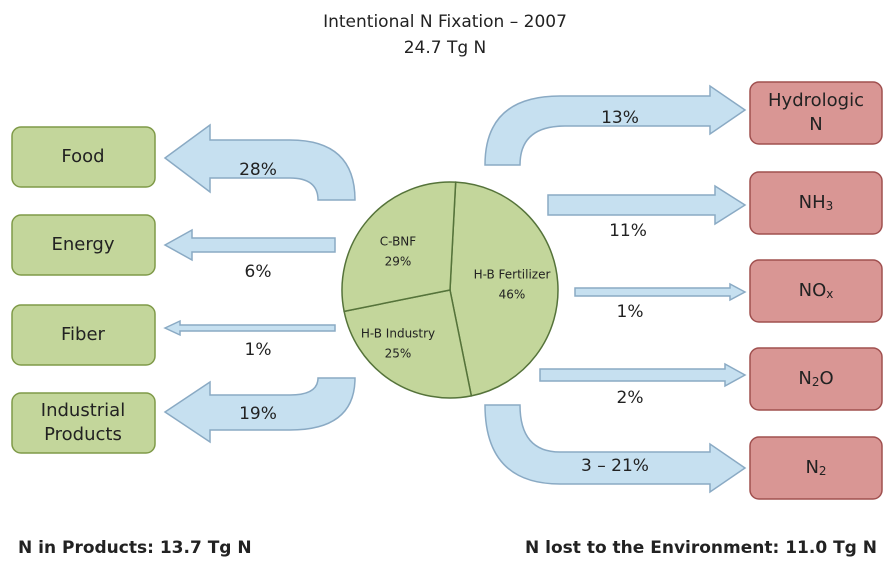  Describe the element at coordinates (830, 206) in the screenshot. I see `loss-label-part: 3` at that location.